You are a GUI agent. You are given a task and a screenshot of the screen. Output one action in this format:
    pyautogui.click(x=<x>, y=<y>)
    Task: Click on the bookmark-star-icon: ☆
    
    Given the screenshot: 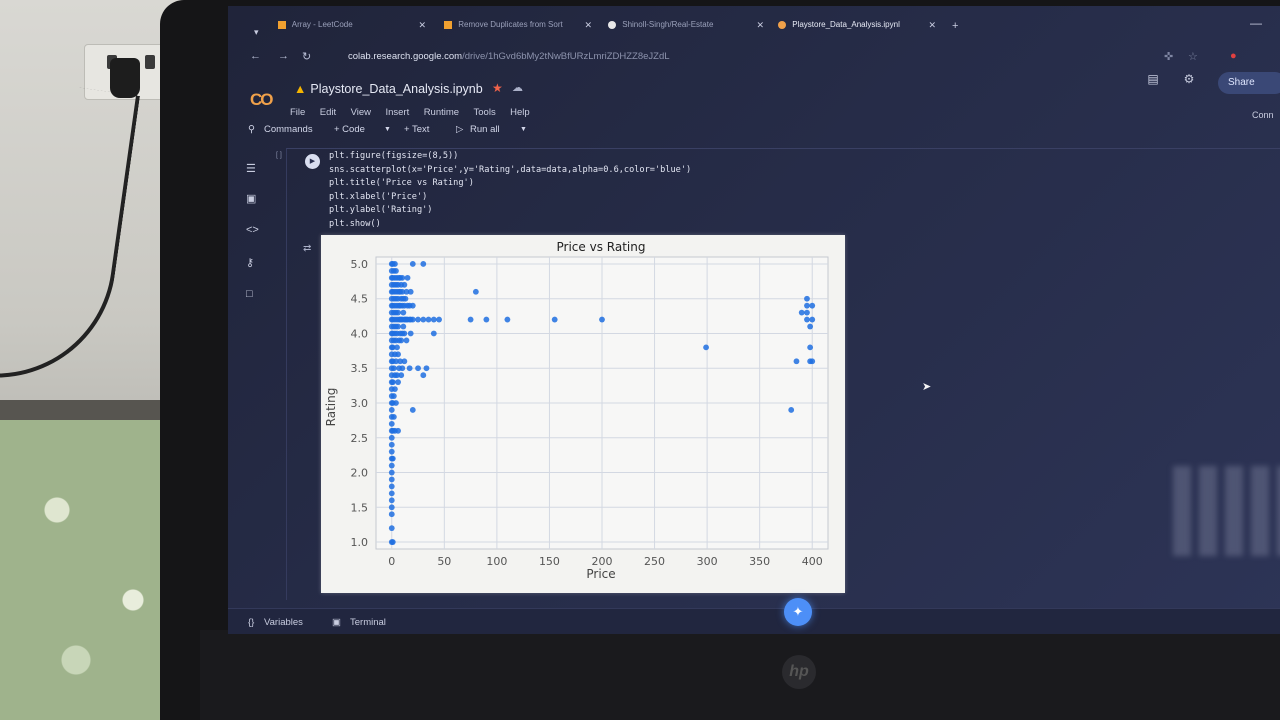 What is the action you would take?
    pyautogui.click(x=1193, y=57)
    